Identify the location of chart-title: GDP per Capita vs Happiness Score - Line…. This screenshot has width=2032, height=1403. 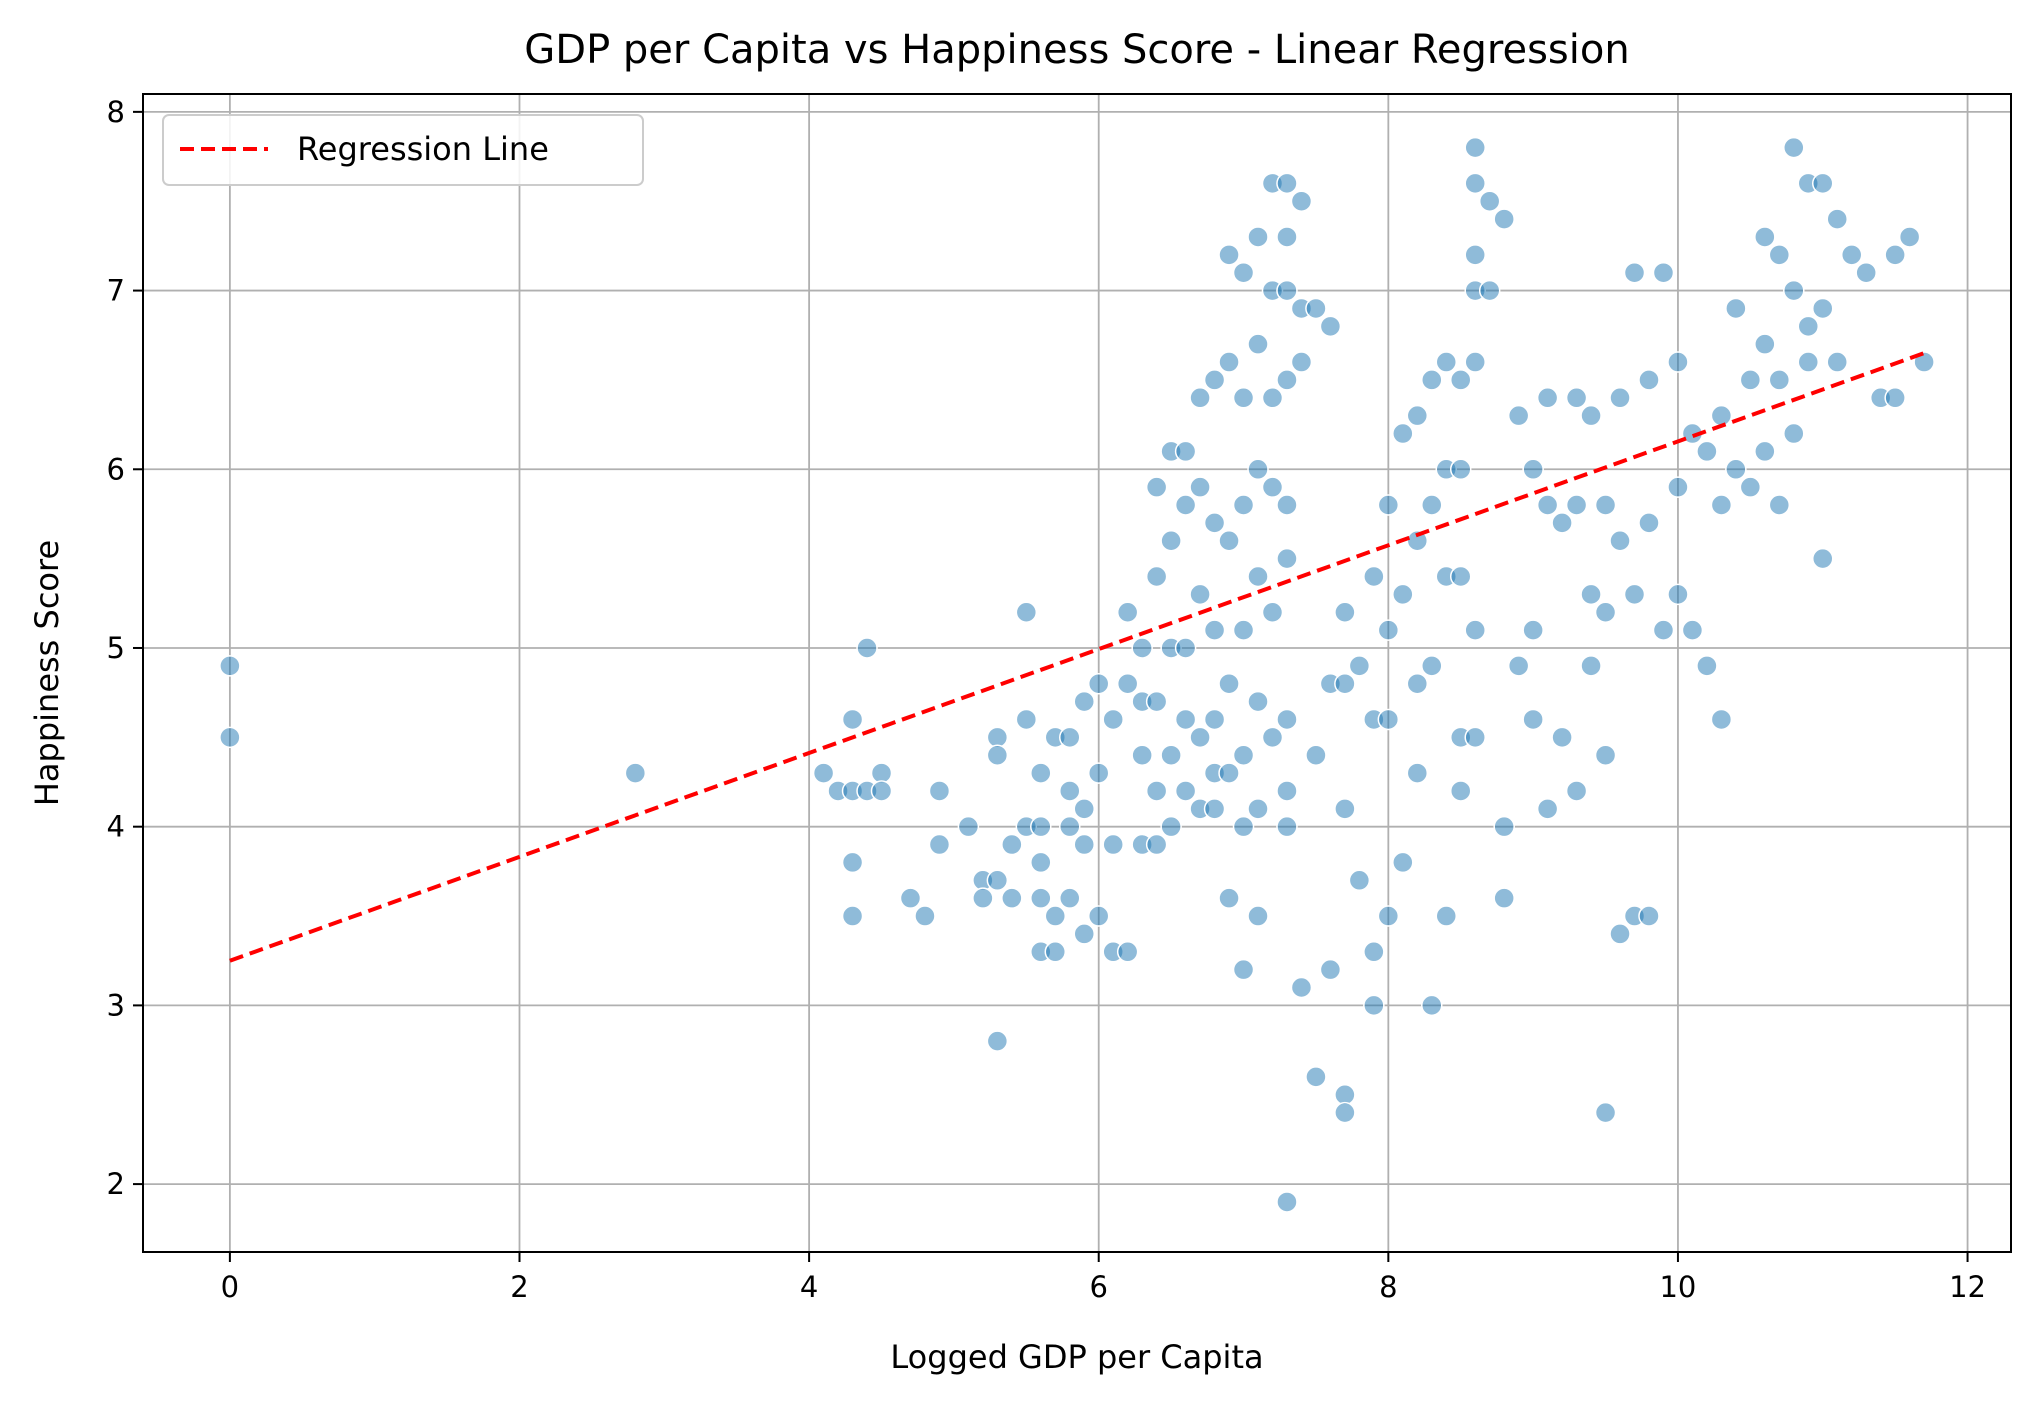
(1076, 50).